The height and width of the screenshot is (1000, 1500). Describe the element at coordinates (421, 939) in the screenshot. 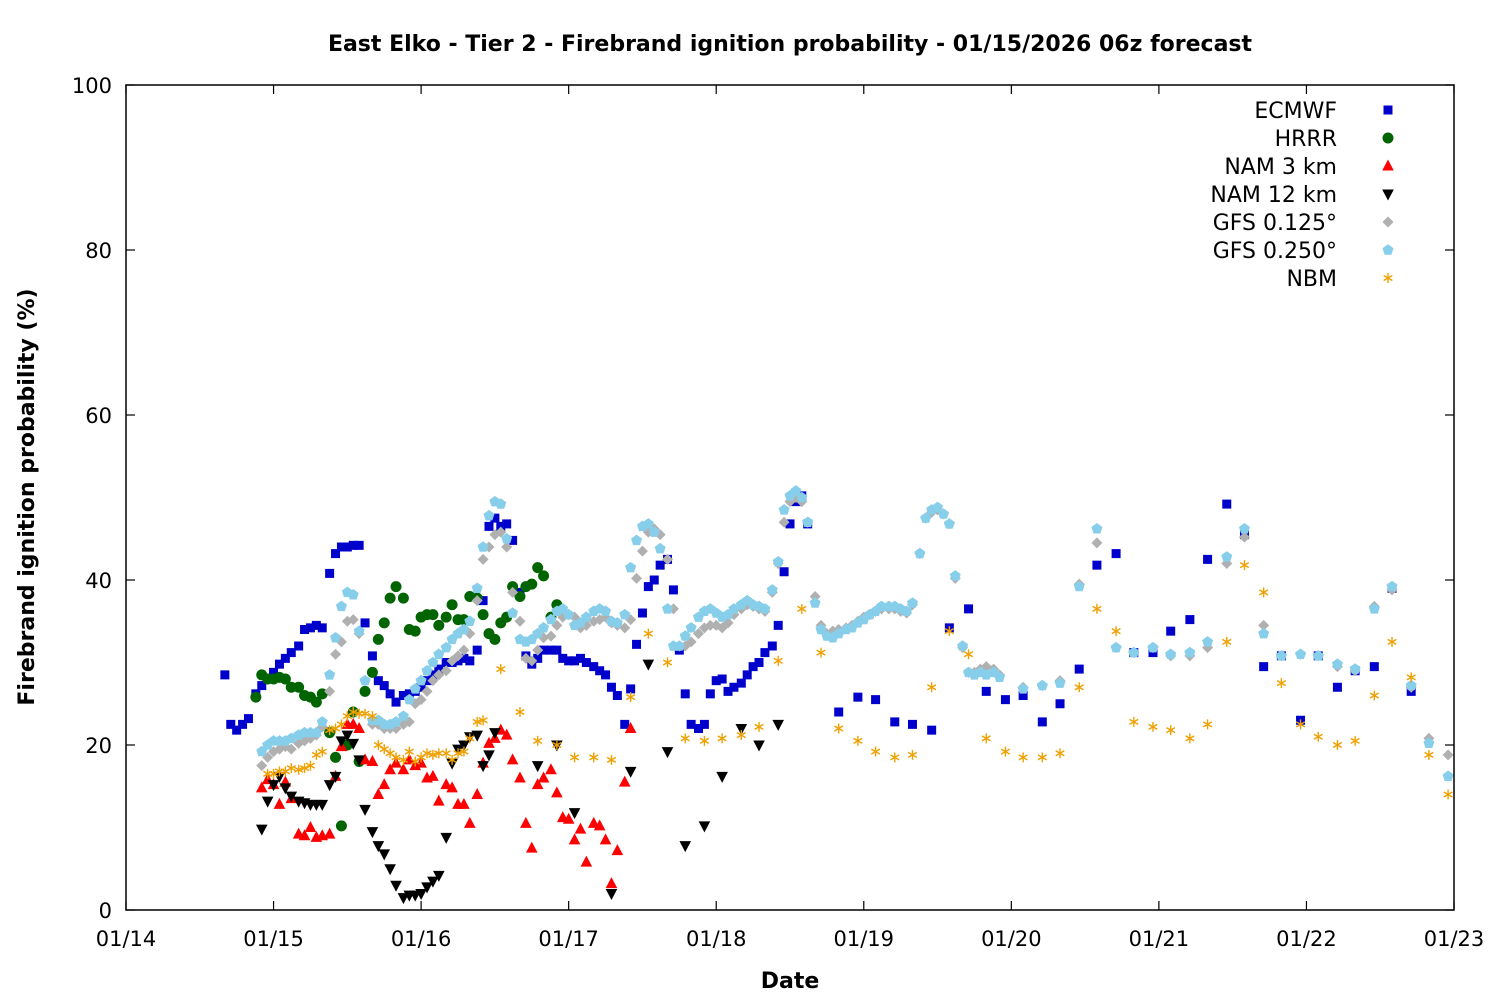

I see `x-tick-label: 01/16` at that location.